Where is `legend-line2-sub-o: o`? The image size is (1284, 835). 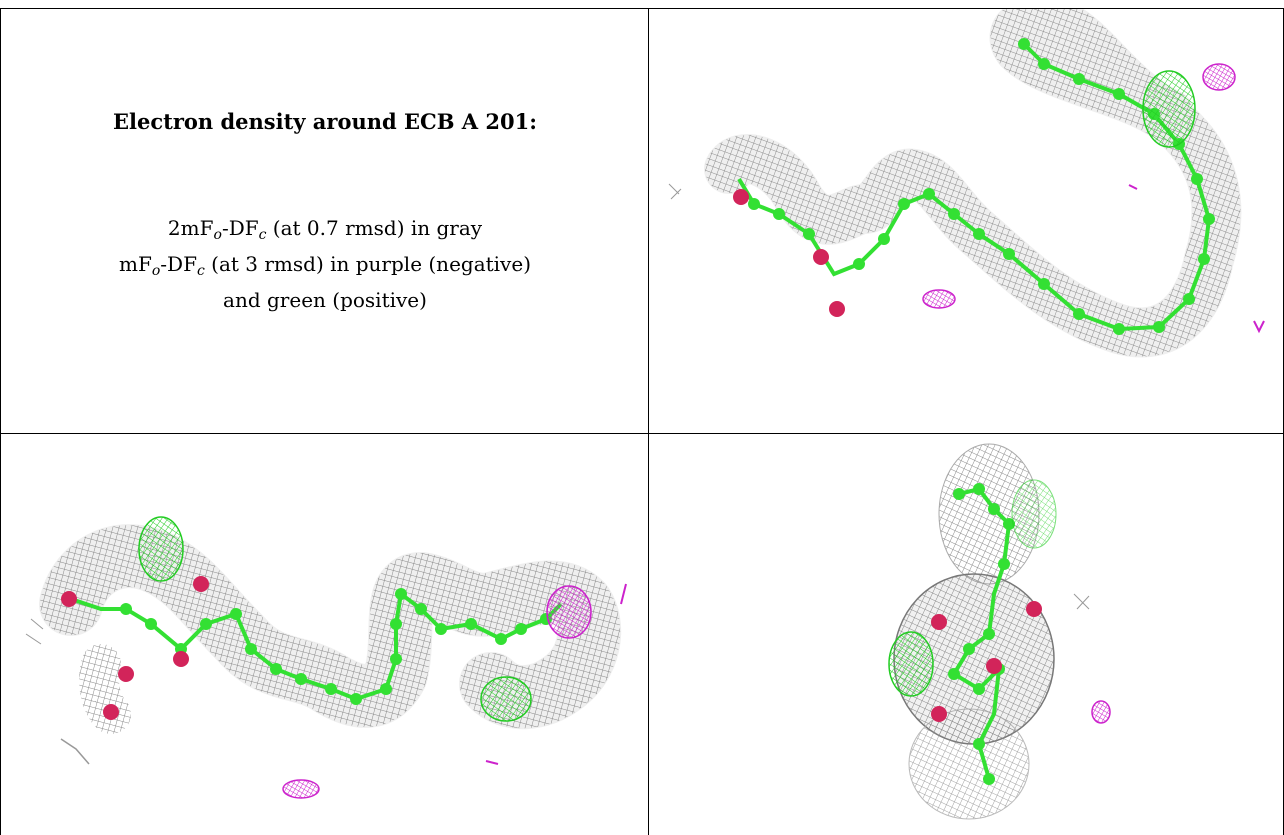
legend-line2-sub-o: o is located at coordinates (156, 271).